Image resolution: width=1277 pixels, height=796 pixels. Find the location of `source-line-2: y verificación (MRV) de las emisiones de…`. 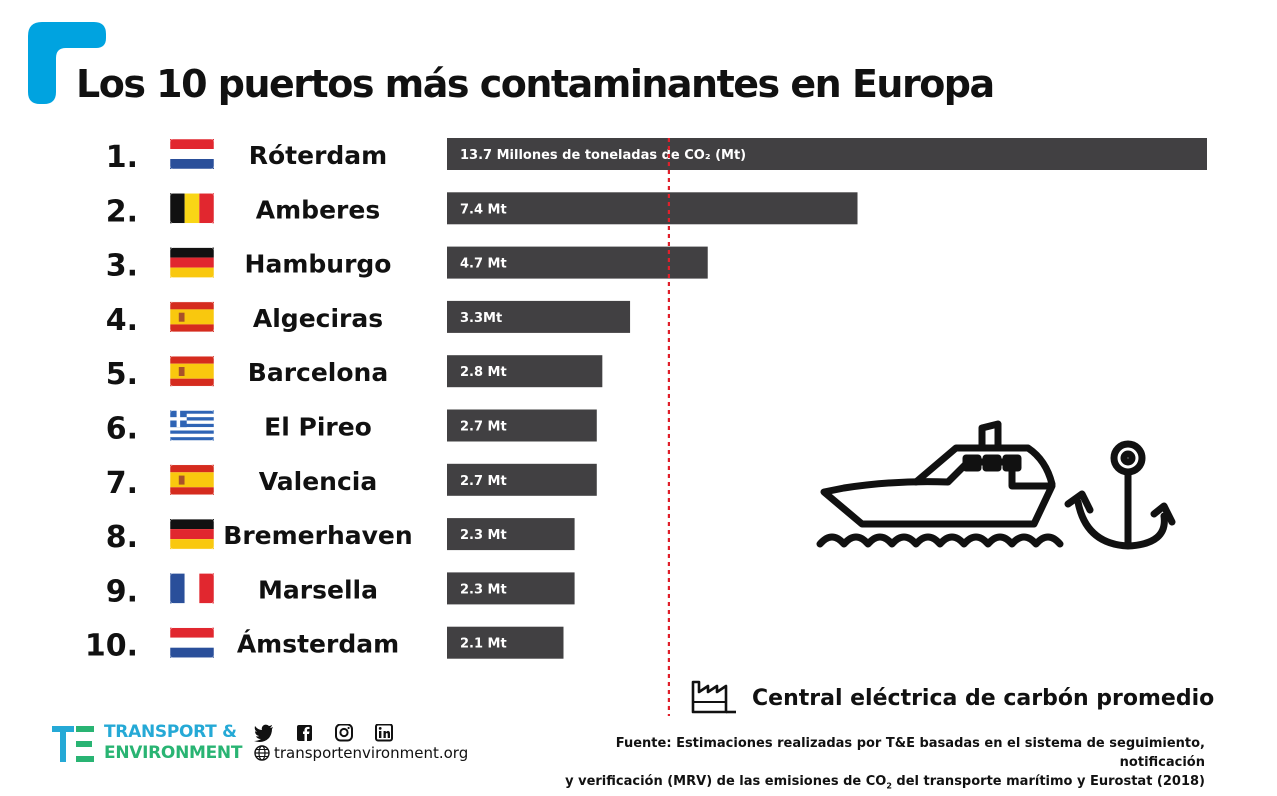

source-line-2: y verificación (MRV) de las emisiones de… is located at coordinates (875, 784).